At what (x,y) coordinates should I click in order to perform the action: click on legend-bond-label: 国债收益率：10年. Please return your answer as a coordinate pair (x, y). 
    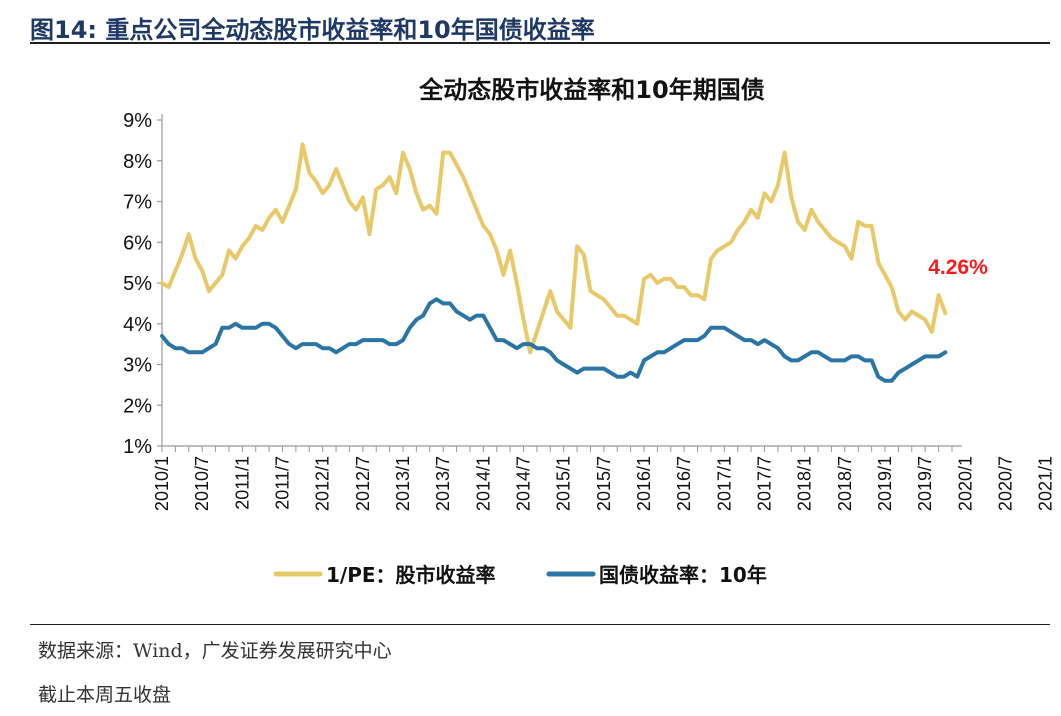
    Looking at the image, I should click on (683, 575).